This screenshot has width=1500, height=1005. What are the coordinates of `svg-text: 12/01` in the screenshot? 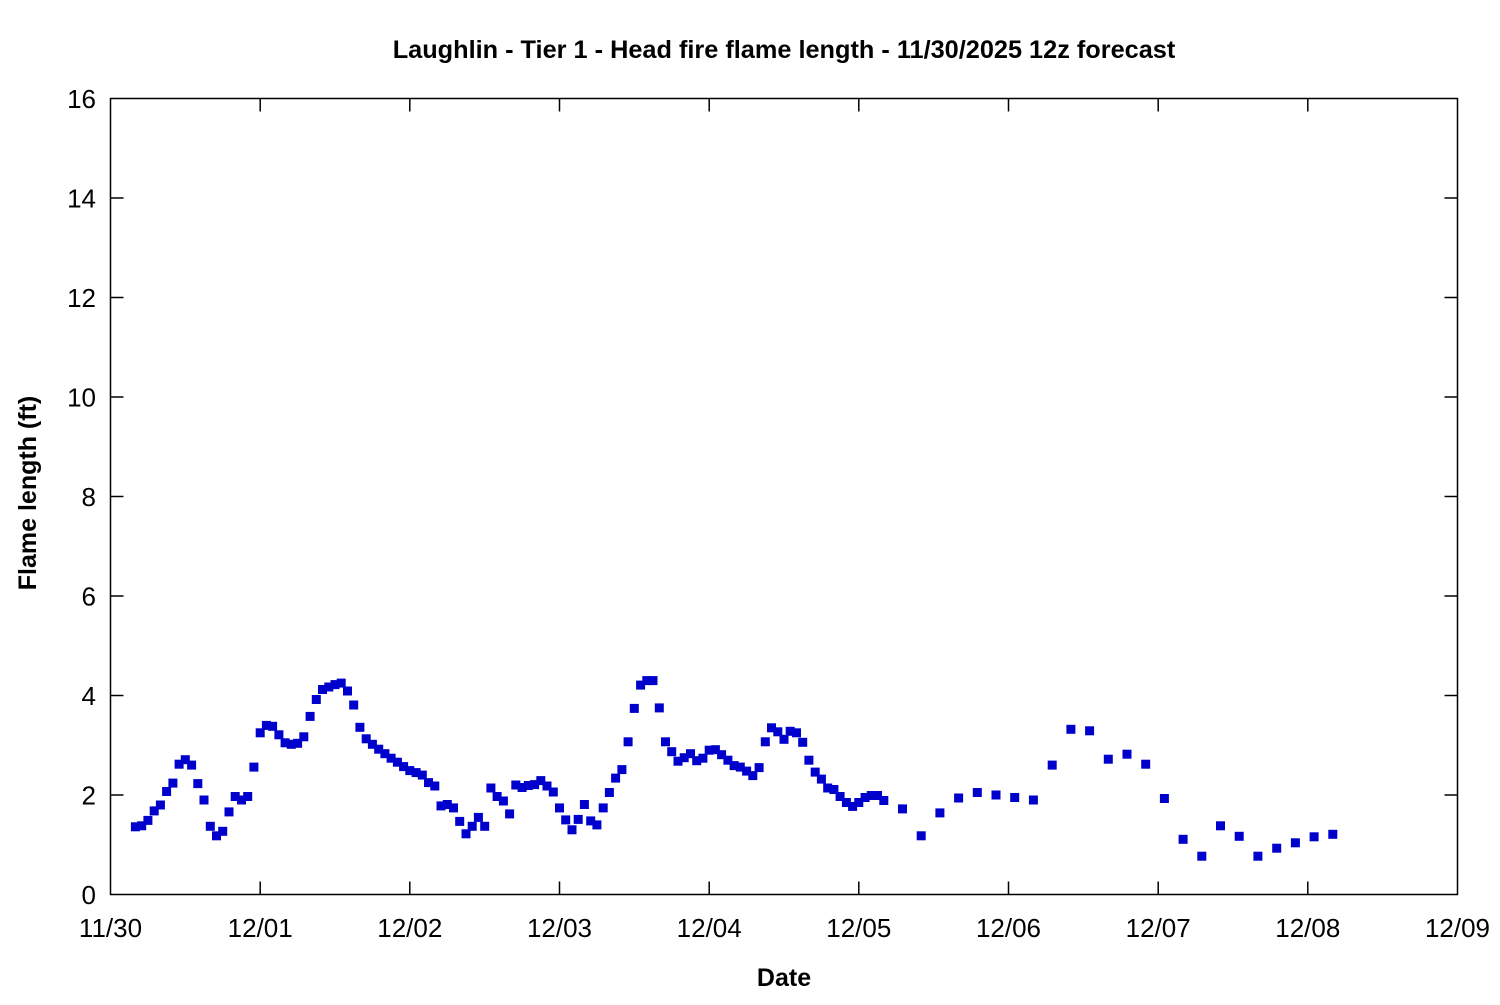 It's located at (260, 928).